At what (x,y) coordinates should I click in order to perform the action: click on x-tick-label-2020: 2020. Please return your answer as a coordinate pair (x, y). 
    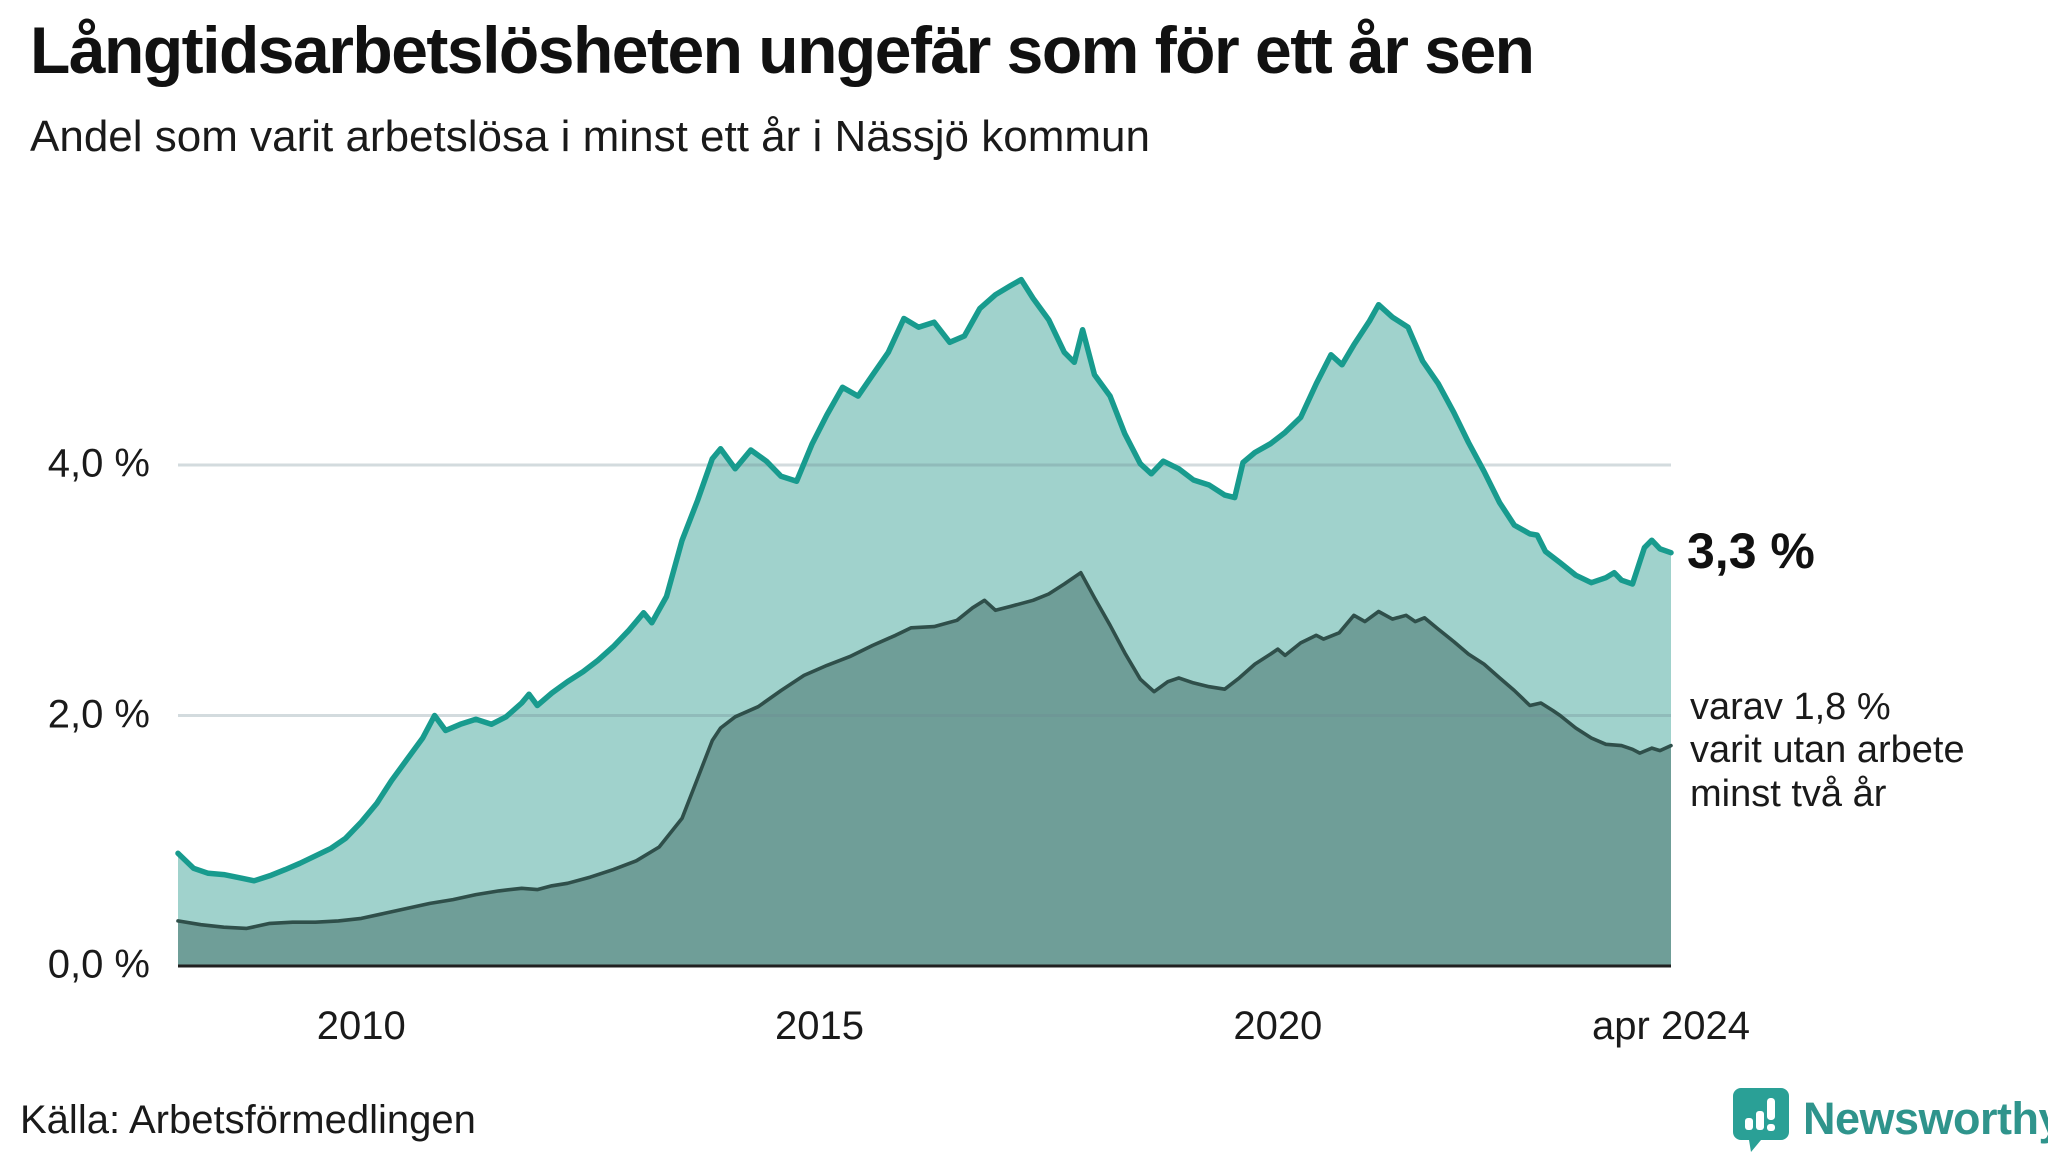
    Looking at the image, I should click on (1278, 1026).